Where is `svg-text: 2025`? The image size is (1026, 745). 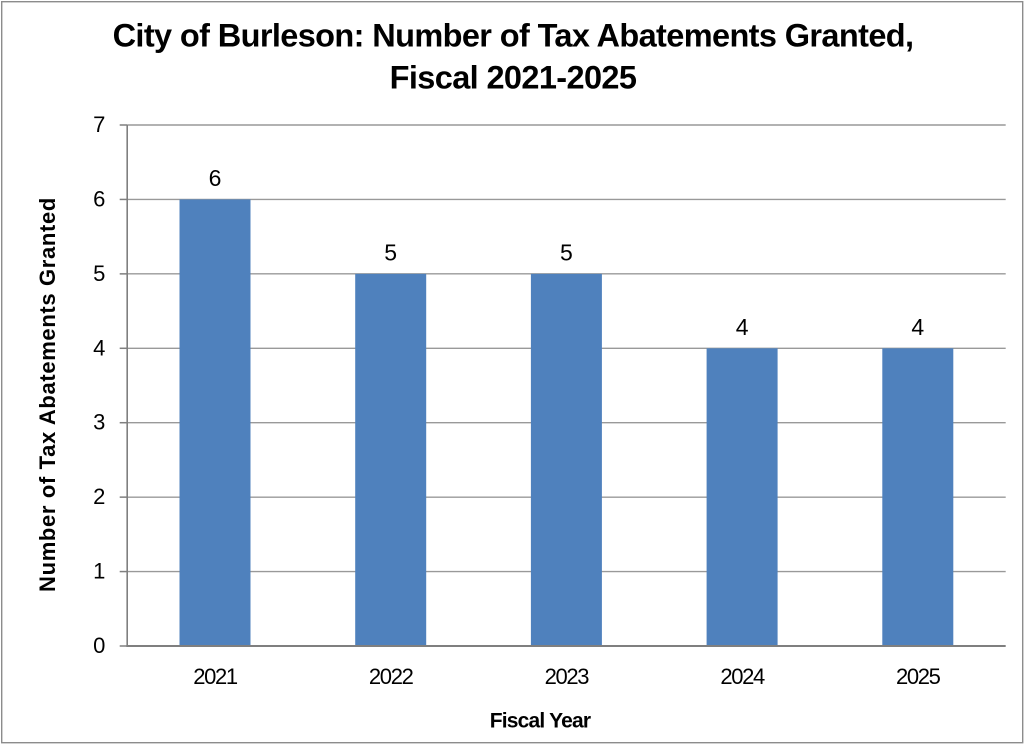 svg-text: 2025 is located at coordinates (918, 676).